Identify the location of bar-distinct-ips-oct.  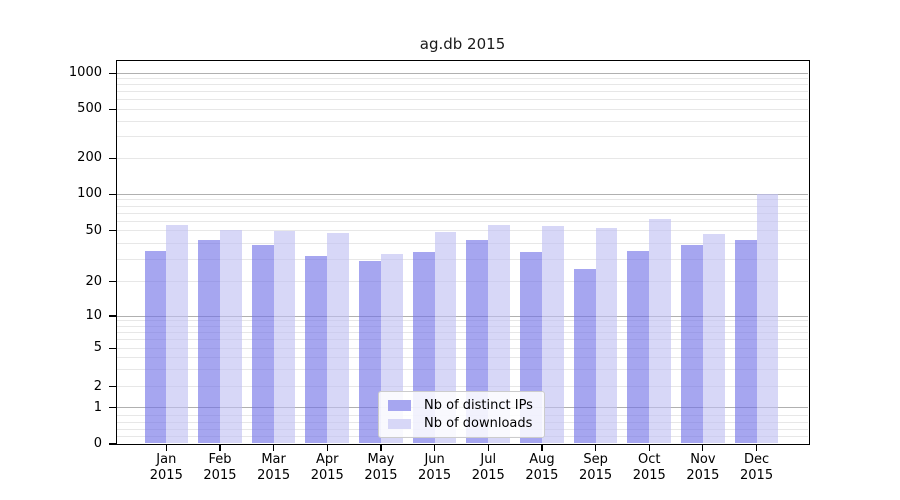
(638, 347).